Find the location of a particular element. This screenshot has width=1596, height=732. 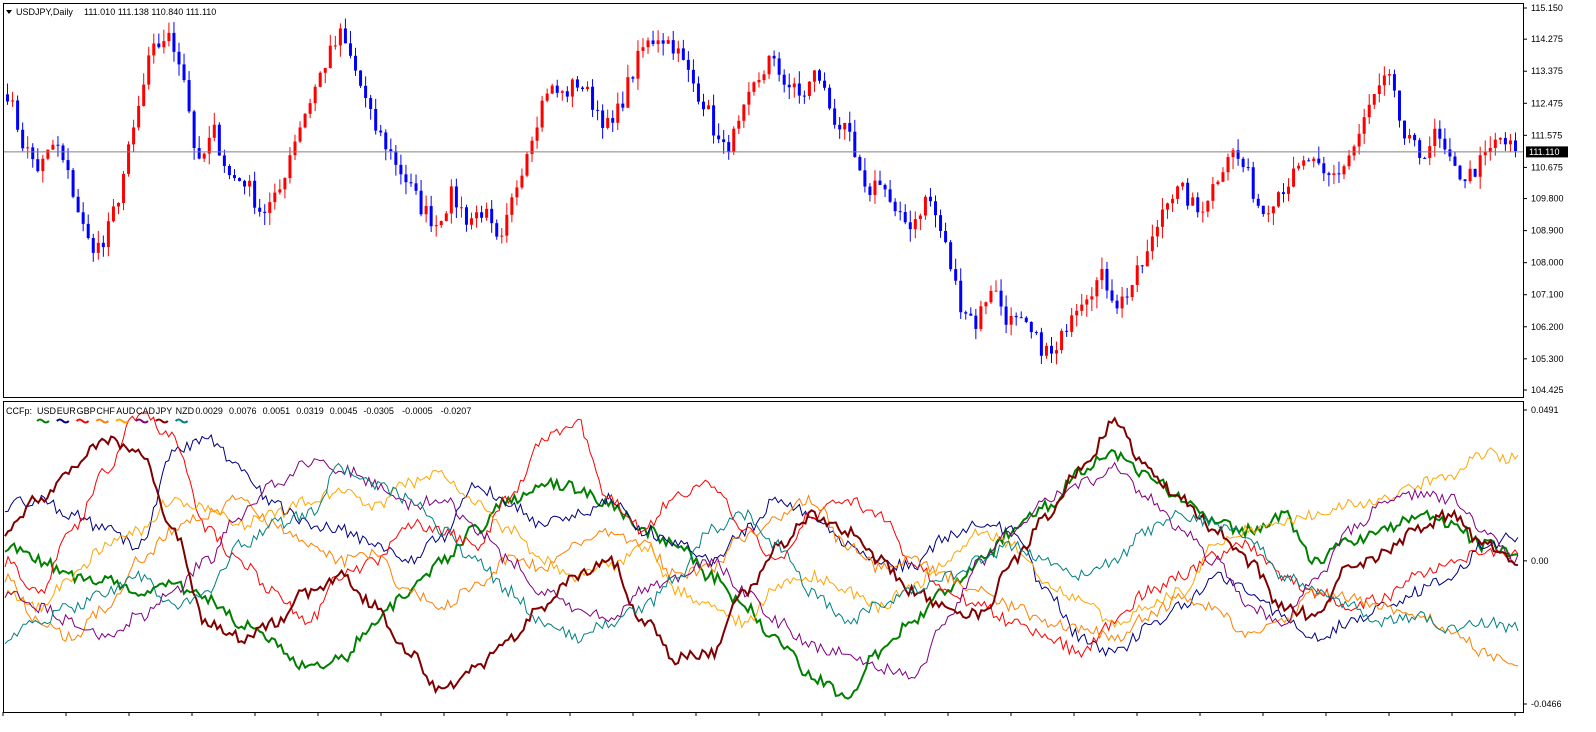

dropdown-triangle-icon is located at coordinates (9, 12).